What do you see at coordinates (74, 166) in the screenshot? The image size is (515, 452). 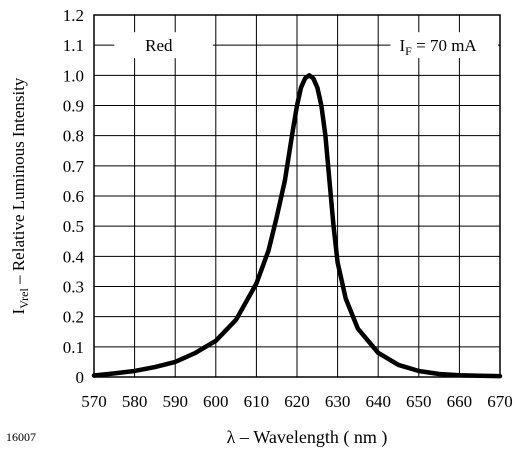 I see `y-tick-label: 0.7` at bounding box center [74, 166].